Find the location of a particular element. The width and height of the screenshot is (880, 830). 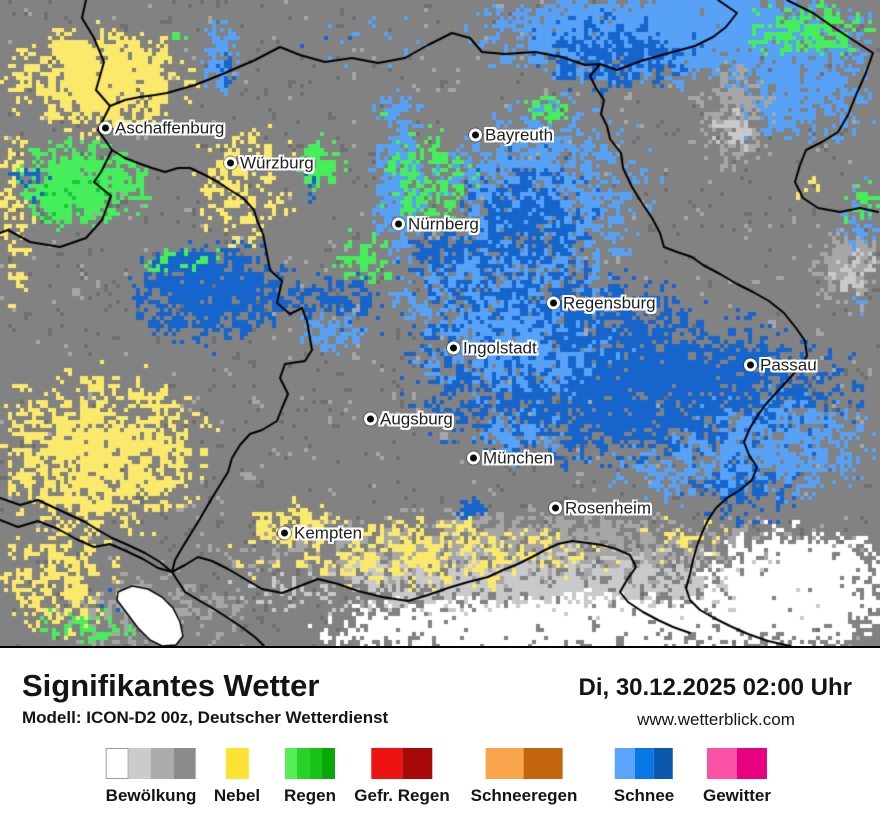

legend-item-regen: Regen is located at coordinates (310, 777).